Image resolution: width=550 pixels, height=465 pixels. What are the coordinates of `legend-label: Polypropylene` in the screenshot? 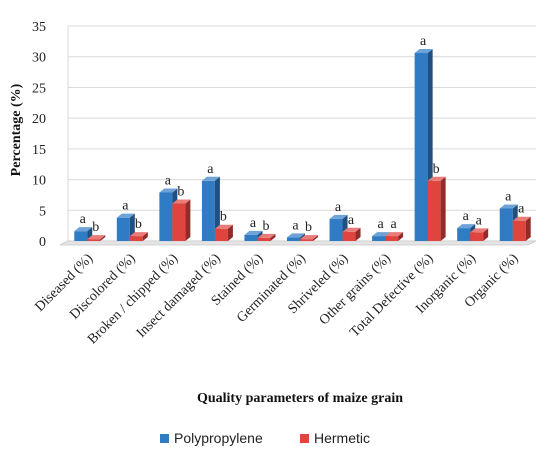 It's located at (218, 438).